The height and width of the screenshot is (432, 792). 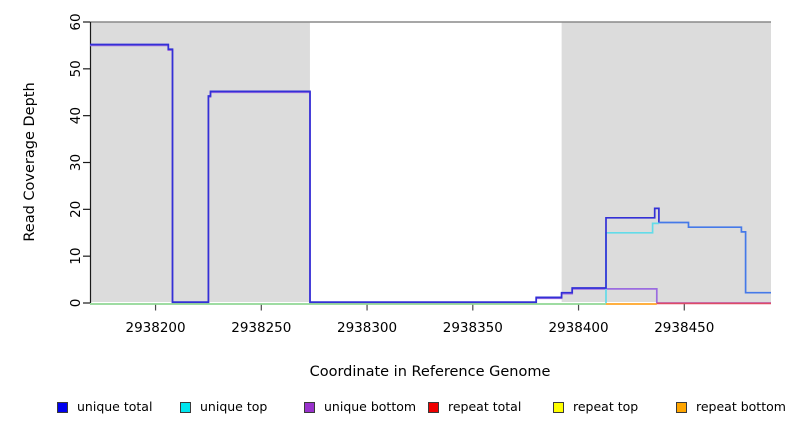 I want to click on legend-swatch-unique-bottom, so click(x=309, y=407).